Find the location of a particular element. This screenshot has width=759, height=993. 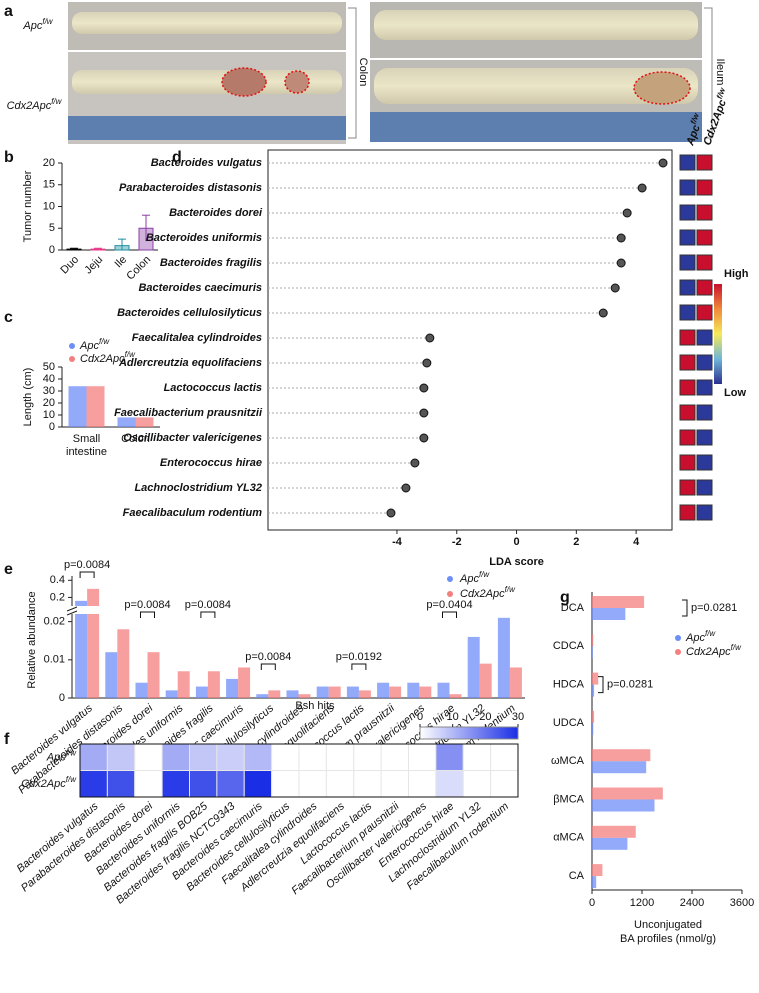

x-tick-label: 3600 is located at coordinates (742, 903).